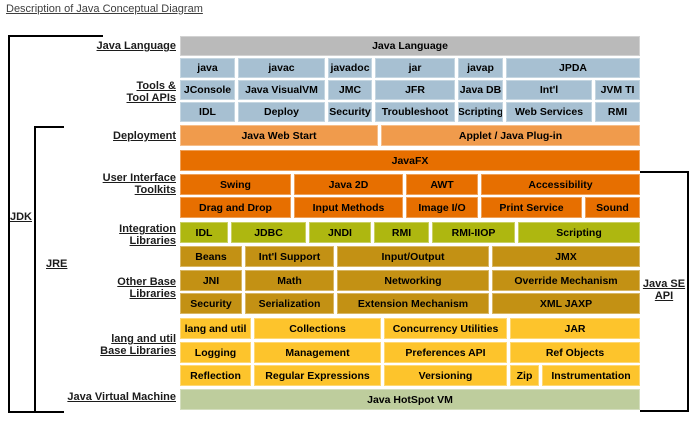 The image size is (700, 421). What do you see at coordinates (235, 207) in the screenshot?
I see `cell-drag-and-drop: Drag and Drop` at bounding box center [235, 207].